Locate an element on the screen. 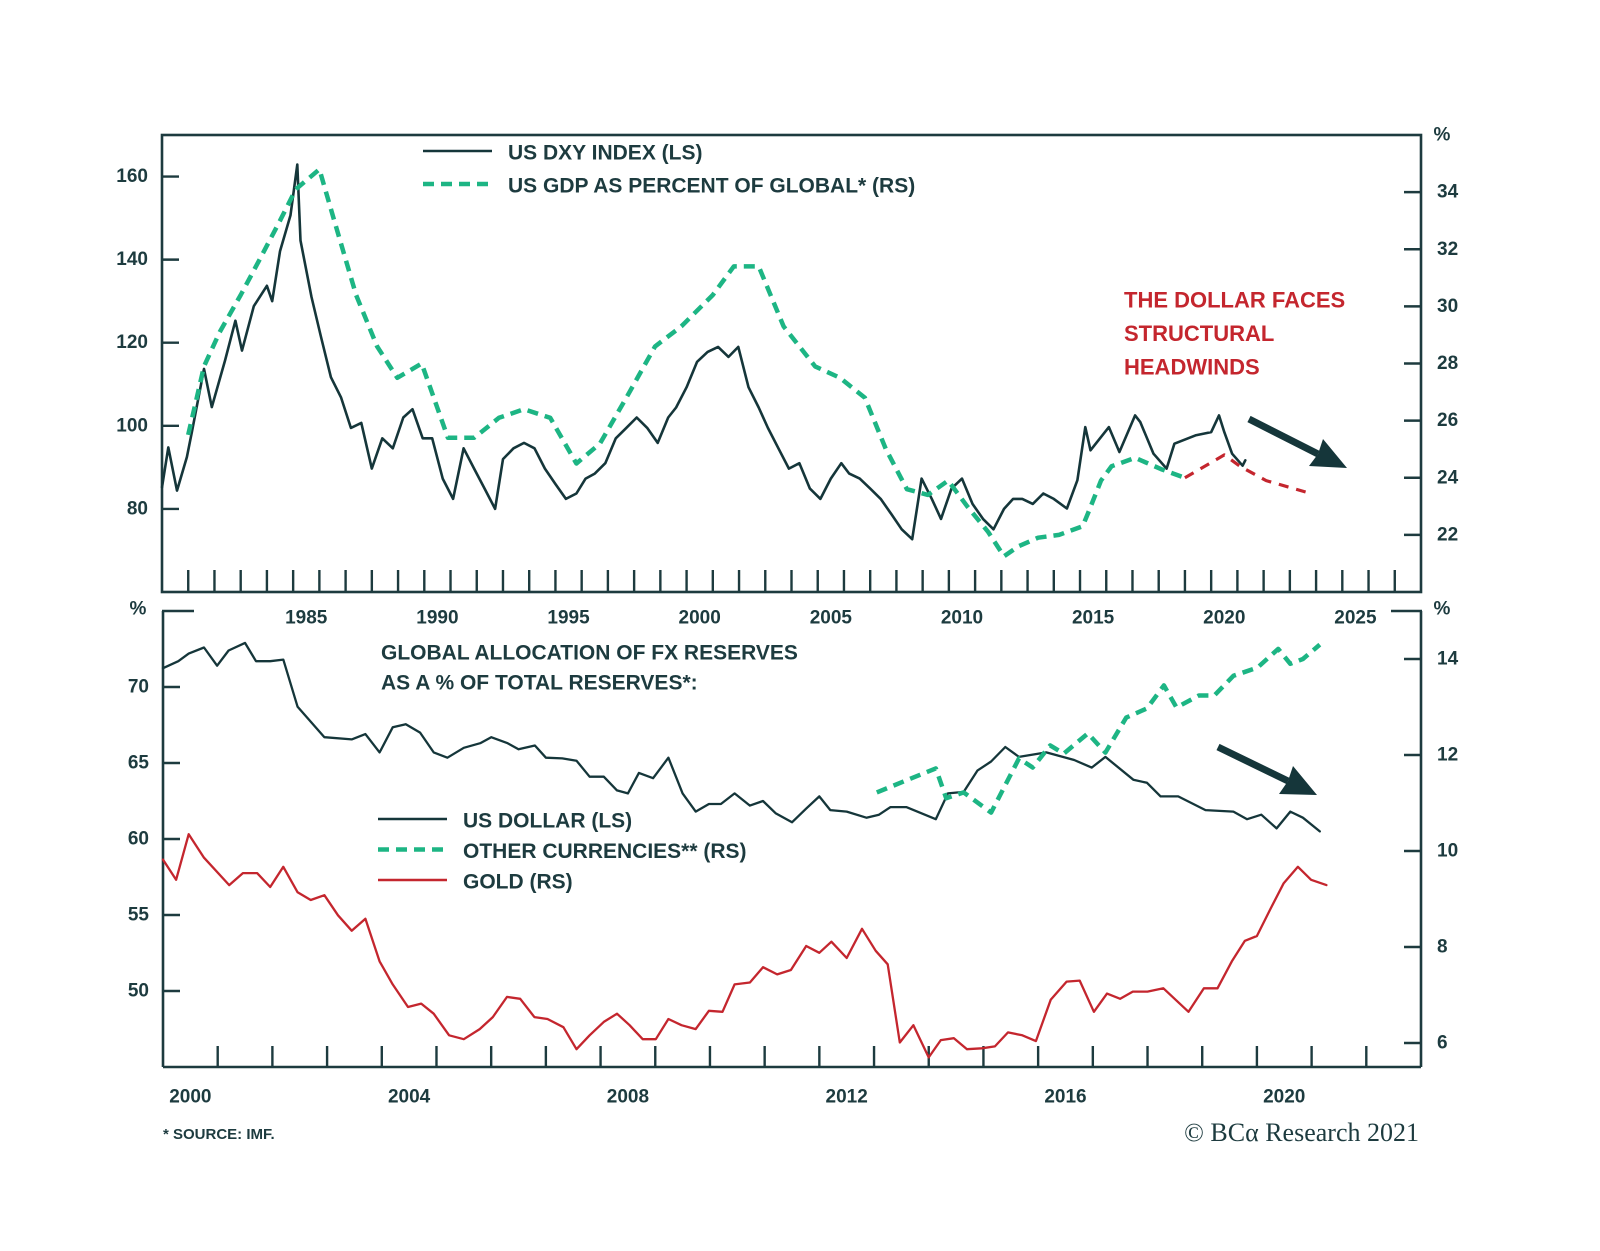 This screenshot has height=1251, width=1600. annotation-text: HEADWINDS is located at coordinates (1192, 367).